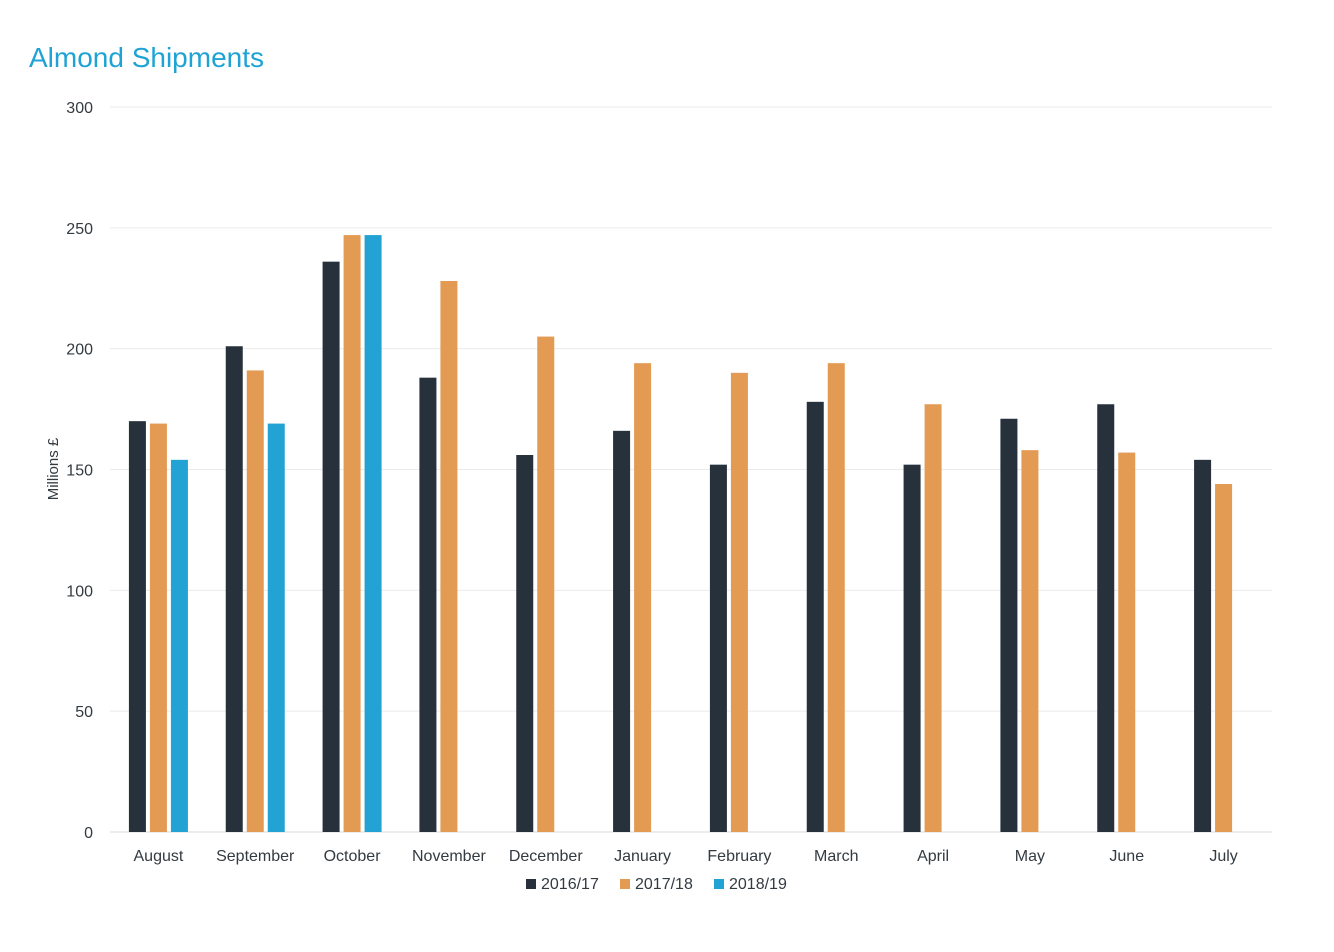  What do you see at coordinates (79, 350) in the screenshot?
I see `y-tick-label: 200` at bounding box center [79, 350].